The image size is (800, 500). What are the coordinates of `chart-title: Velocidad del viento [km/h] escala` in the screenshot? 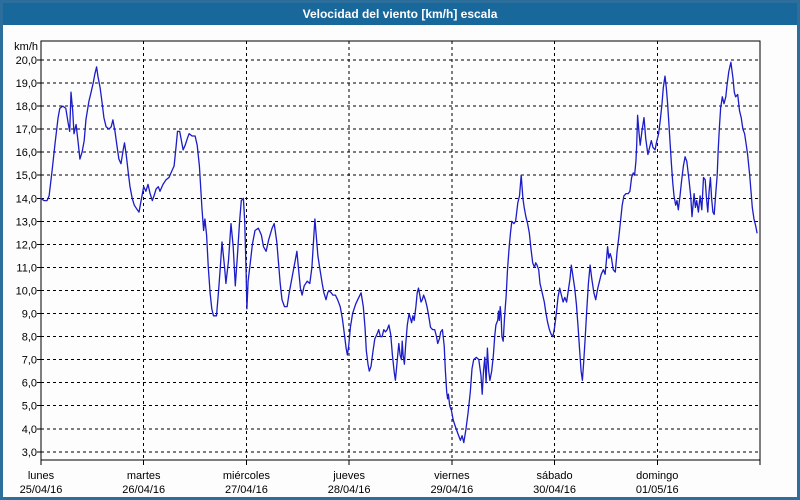 It's located at (400, 14).